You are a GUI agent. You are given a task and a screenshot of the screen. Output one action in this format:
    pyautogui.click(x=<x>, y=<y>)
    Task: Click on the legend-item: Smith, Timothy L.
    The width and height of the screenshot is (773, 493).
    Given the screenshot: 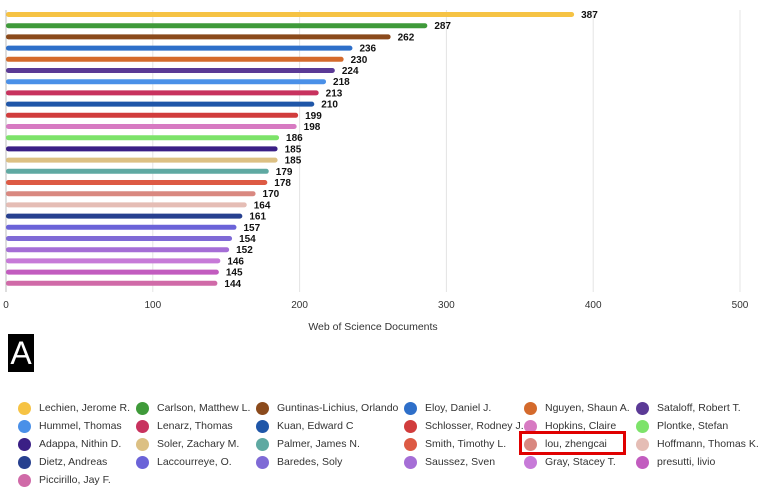 What is the action you would take?
    pyautogui.click(x=455, y=444)
    